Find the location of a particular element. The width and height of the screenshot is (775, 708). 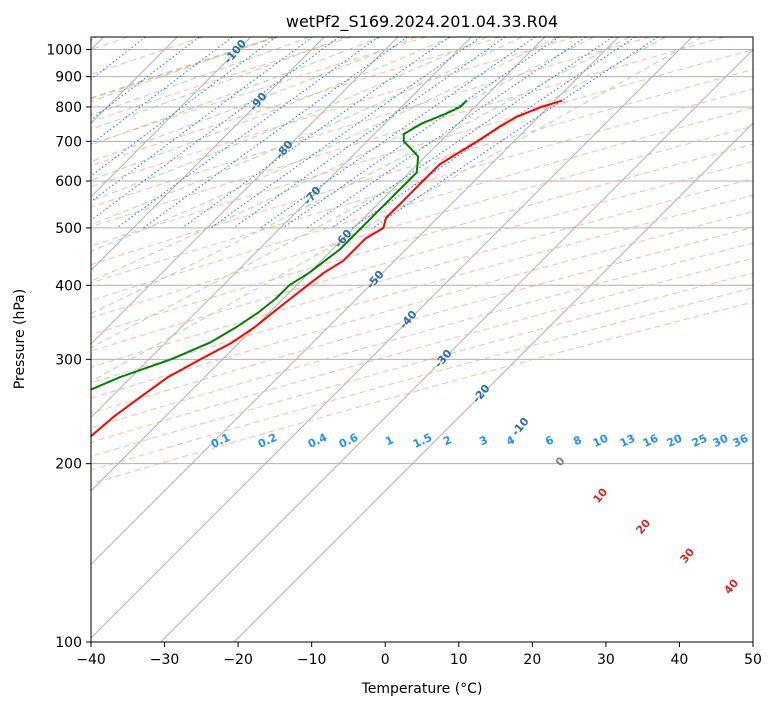

mixing-ratio-labels: 0.1 0.2 0.4 0.6 1 1.5 2 3 4 6 8 10 13 16 20 25 30 36 is located at coordinates (480, 441).